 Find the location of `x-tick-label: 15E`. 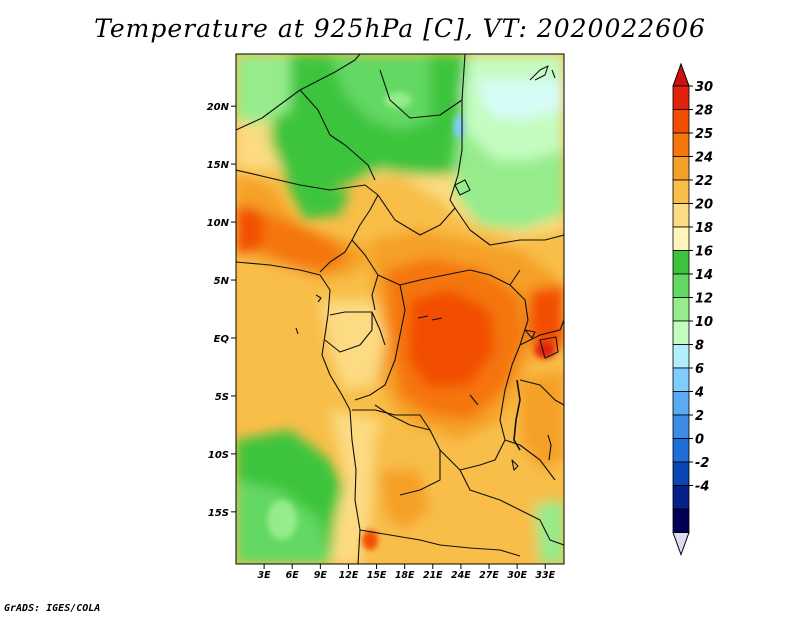

x-tick-label: 15E is located at coordinates (377, 575).